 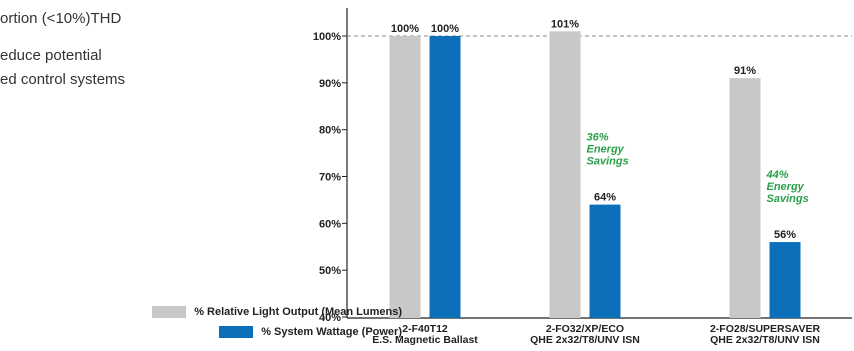 I want to click on legend-swatch-light-output, so click(x=169, y=312).